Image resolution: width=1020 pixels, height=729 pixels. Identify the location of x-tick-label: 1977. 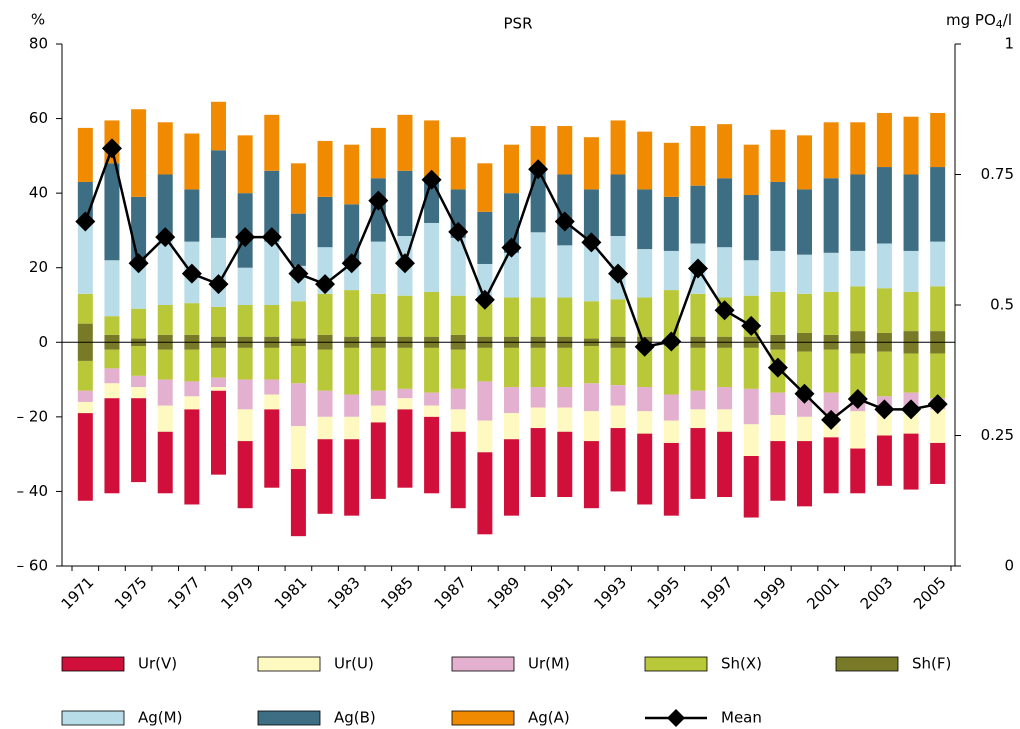
(184, 593).